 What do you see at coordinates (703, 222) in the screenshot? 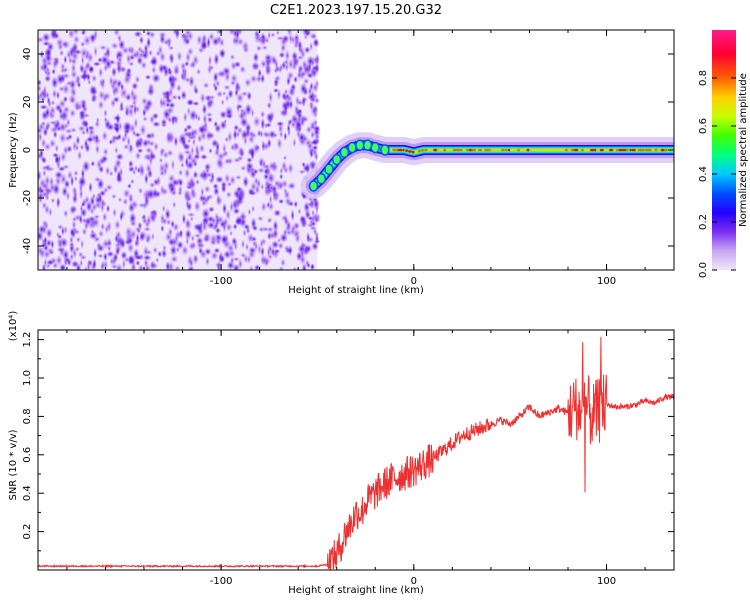
I see `colorbar-tick-label: 0.2` at bounding box center [703, 222].